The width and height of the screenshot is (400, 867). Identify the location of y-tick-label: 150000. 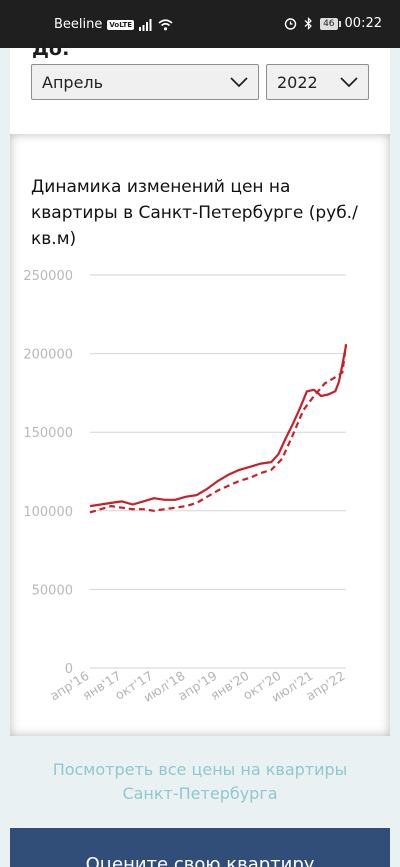
(48, 433).